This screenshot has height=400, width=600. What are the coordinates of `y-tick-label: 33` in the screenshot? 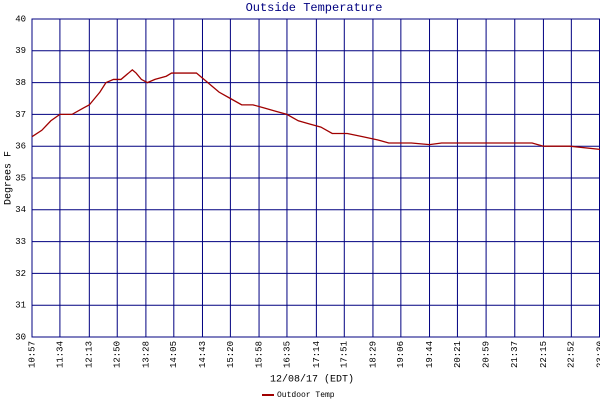 It's located at (20, 242).